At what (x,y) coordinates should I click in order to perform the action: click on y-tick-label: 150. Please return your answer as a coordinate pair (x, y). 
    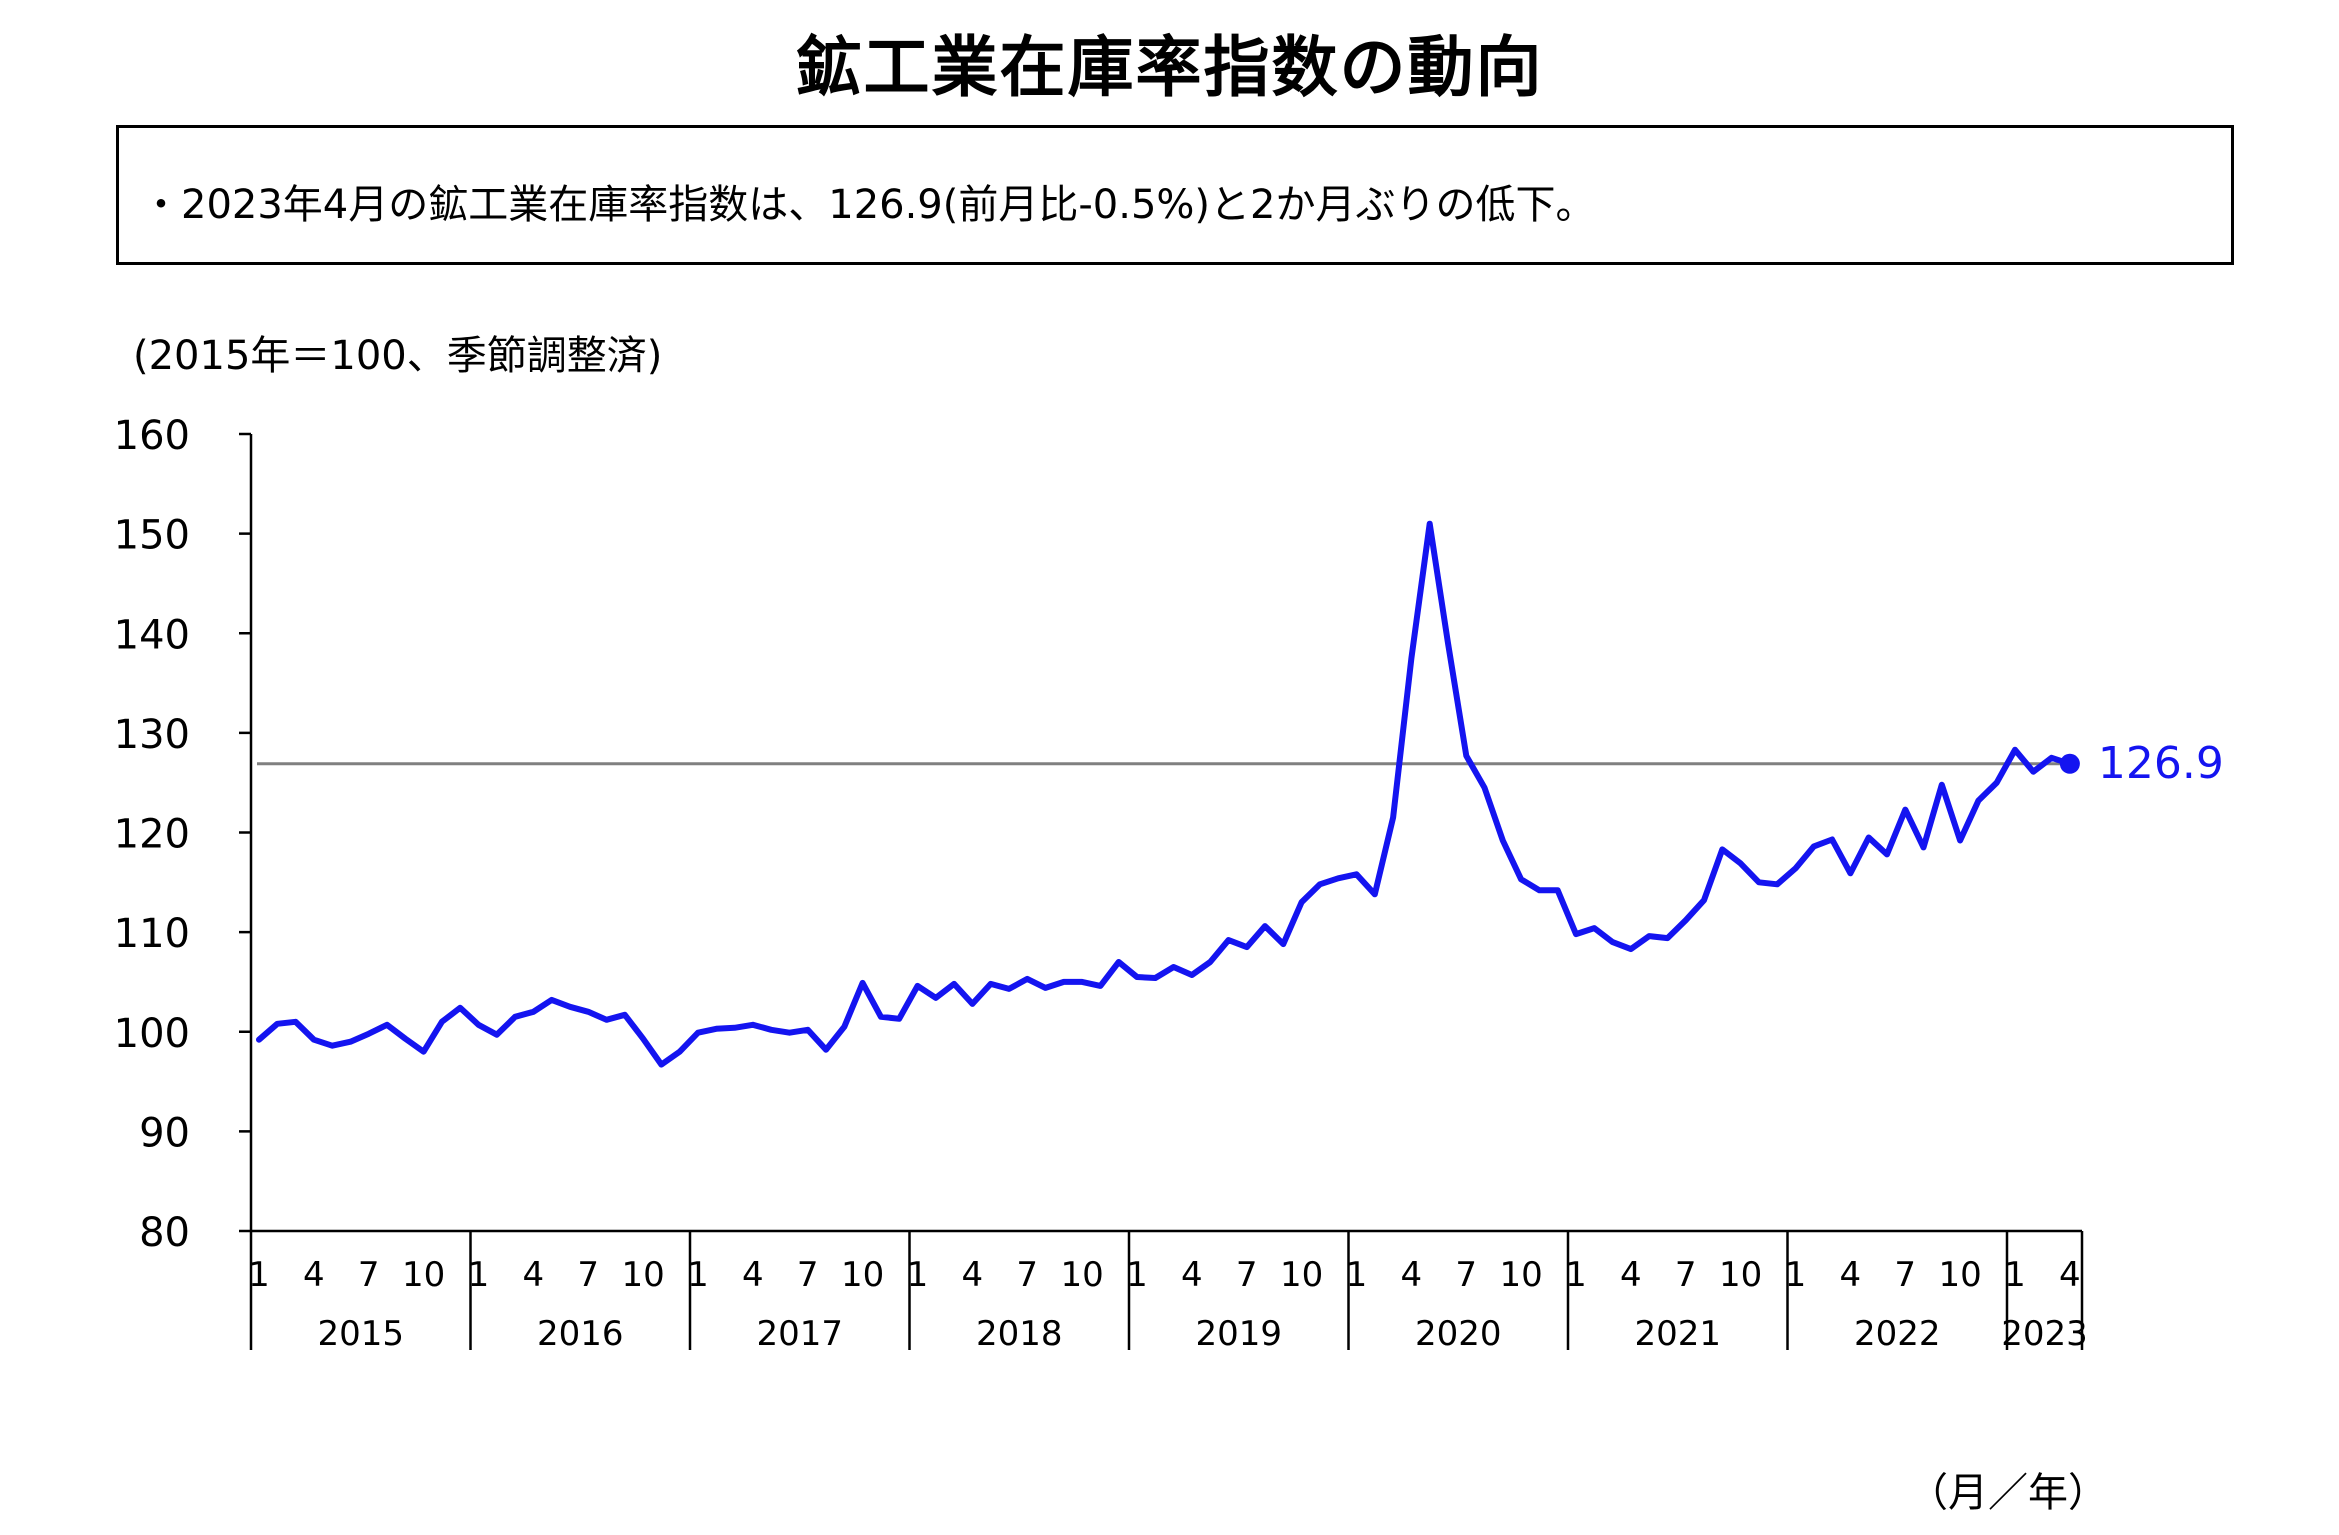
    Looking at the image, I should click on (152, 536).